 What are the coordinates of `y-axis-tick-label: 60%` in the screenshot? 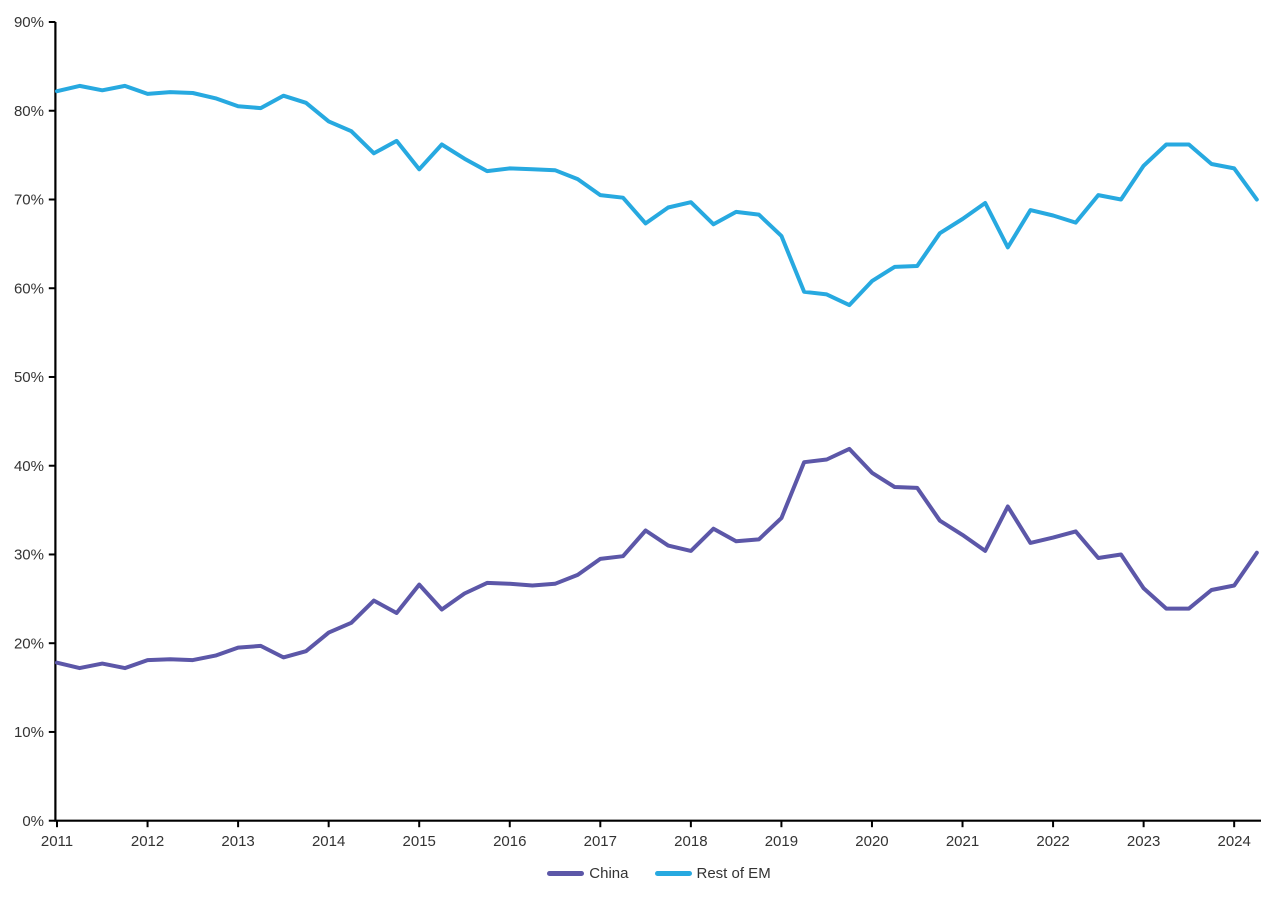 It's located at (29, 288).